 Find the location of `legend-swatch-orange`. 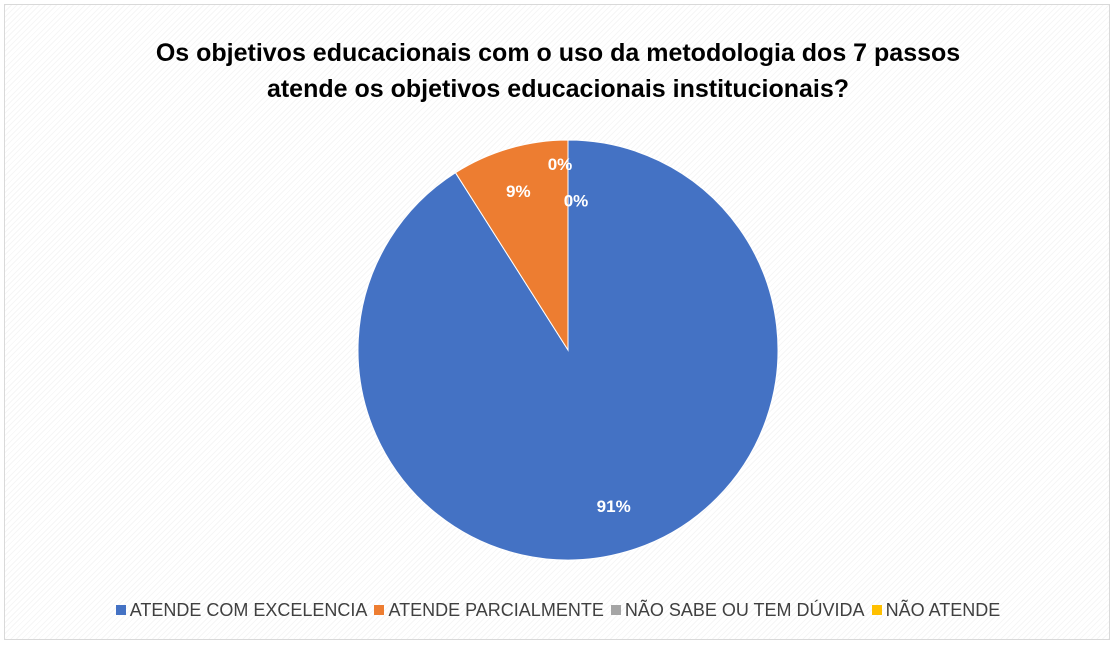

legend-swatch-orange is located at coordinates (379, 610).